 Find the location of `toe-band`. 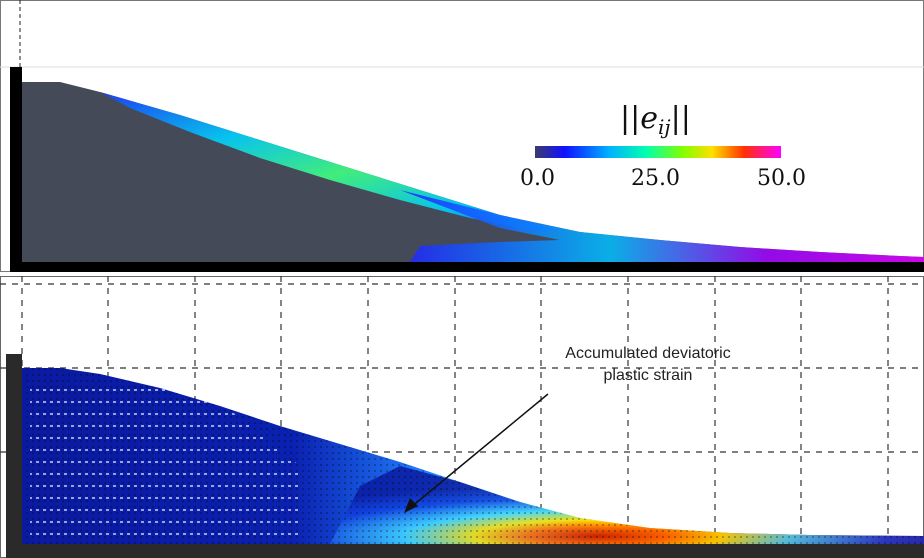

toe-band is located at coordinates (662, 226).